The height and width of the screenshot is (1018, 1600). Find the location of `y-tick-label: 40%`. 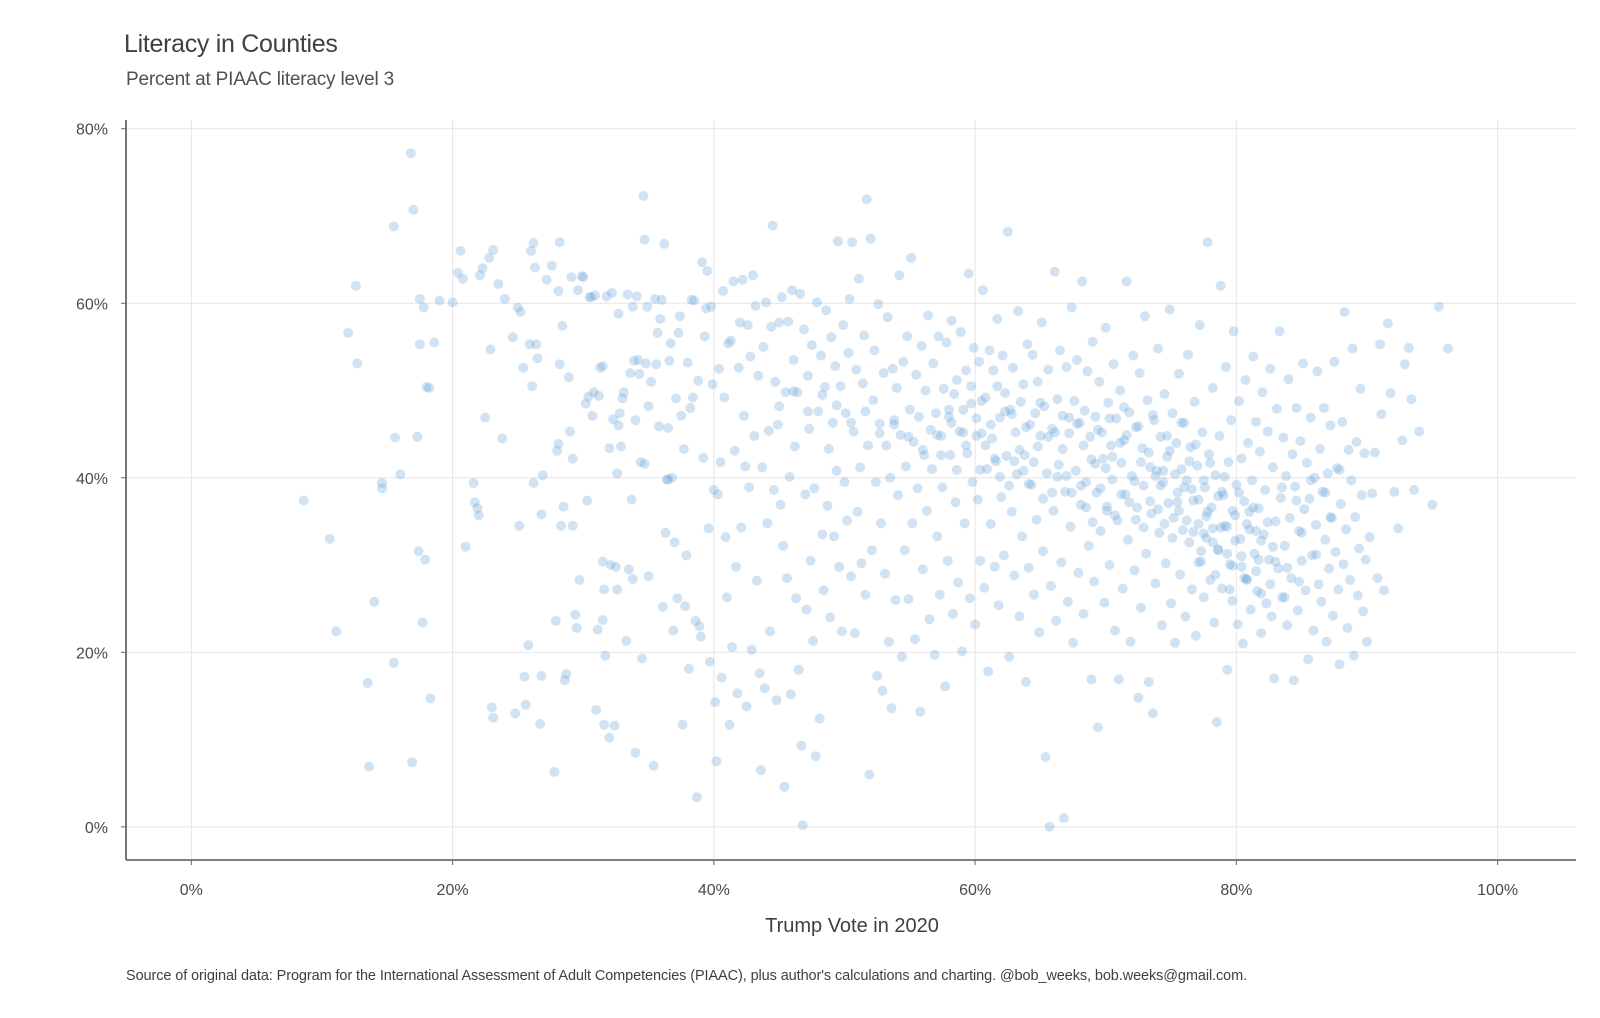

y-tick-label: 40% is located at coordinates (92, 479).